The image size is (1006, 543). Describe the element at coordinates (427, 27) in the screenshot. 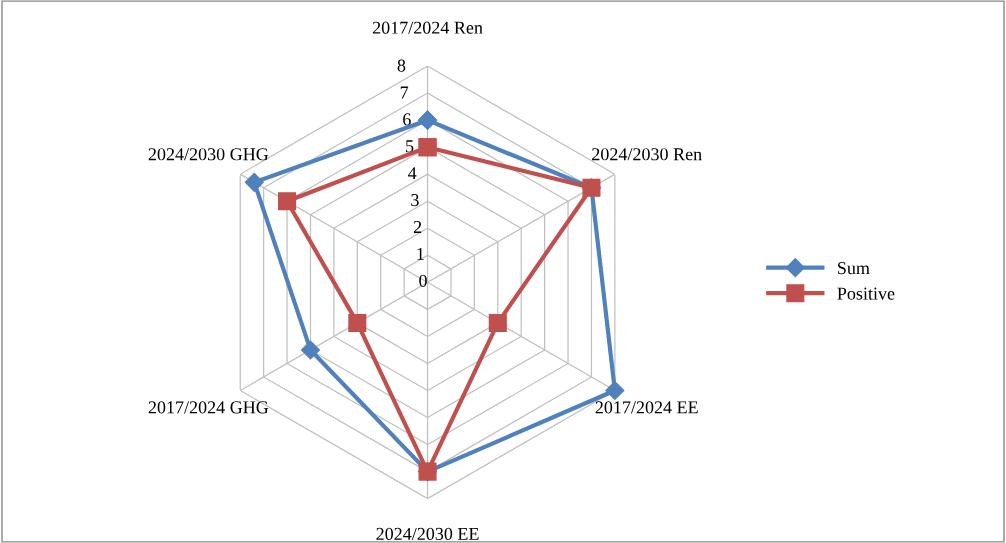

I see `spoke-label: 2017/2024 Ren` at that location.